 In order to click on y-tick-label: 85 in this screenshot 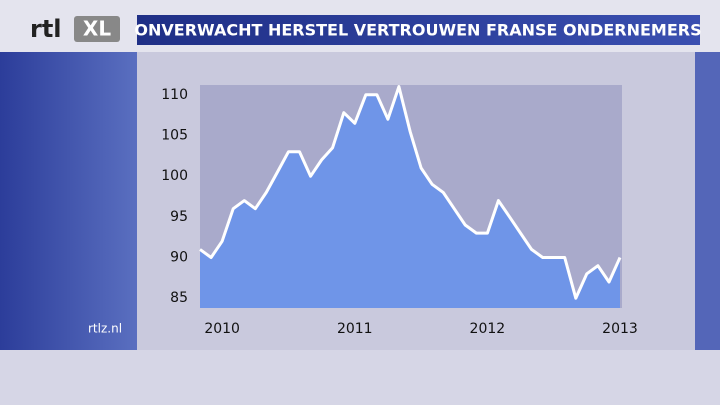, I will do `click(179, 298)`.